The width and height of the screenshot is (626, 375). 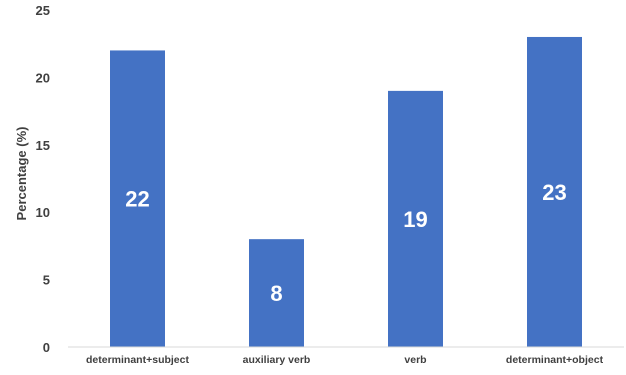 What do you see at coordinates (137, 360) in the screenshot?
I see `x-tick-label: determinant+subject` at bounding box center [137, 360].